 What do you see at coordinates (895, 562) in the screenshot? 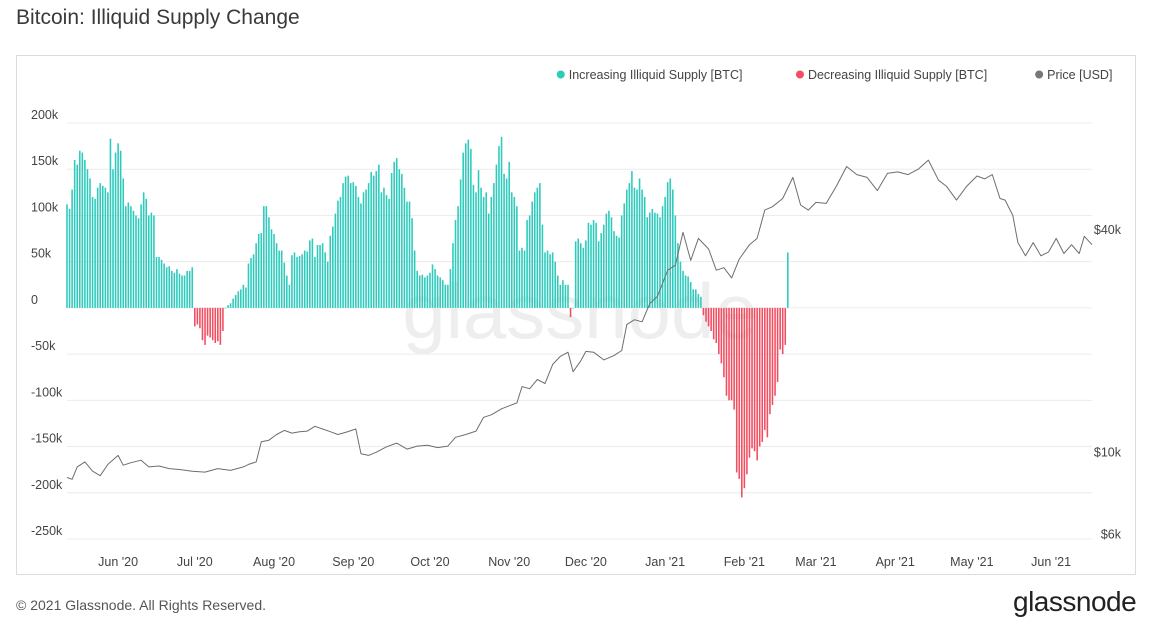
I see `x-tick-label: Apr '21` at bounding box center [895, 562].